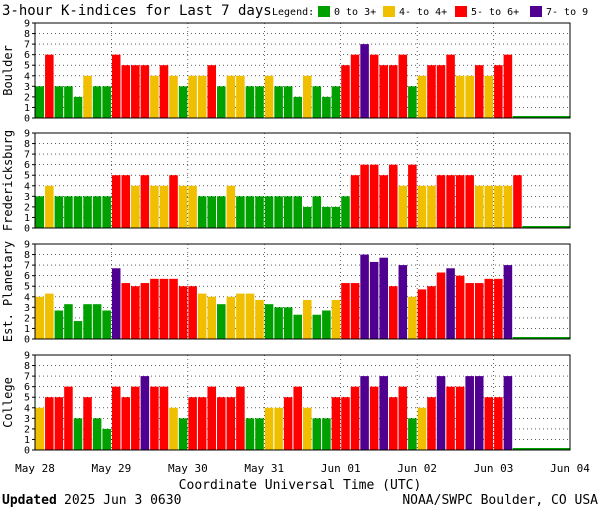 The image size is (600, 510). I want to click on legend-entry-4: 7- to 9, so click(567, 12).